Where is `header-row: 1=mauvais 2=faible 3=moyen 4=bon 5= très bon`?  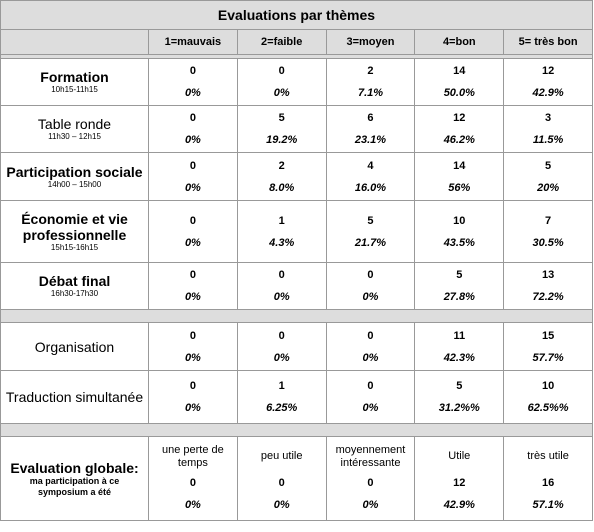
header-row: 1=mauvais 2=faible 3=moyen 4=bon 5= très bon is located at coordinates (296, 42).